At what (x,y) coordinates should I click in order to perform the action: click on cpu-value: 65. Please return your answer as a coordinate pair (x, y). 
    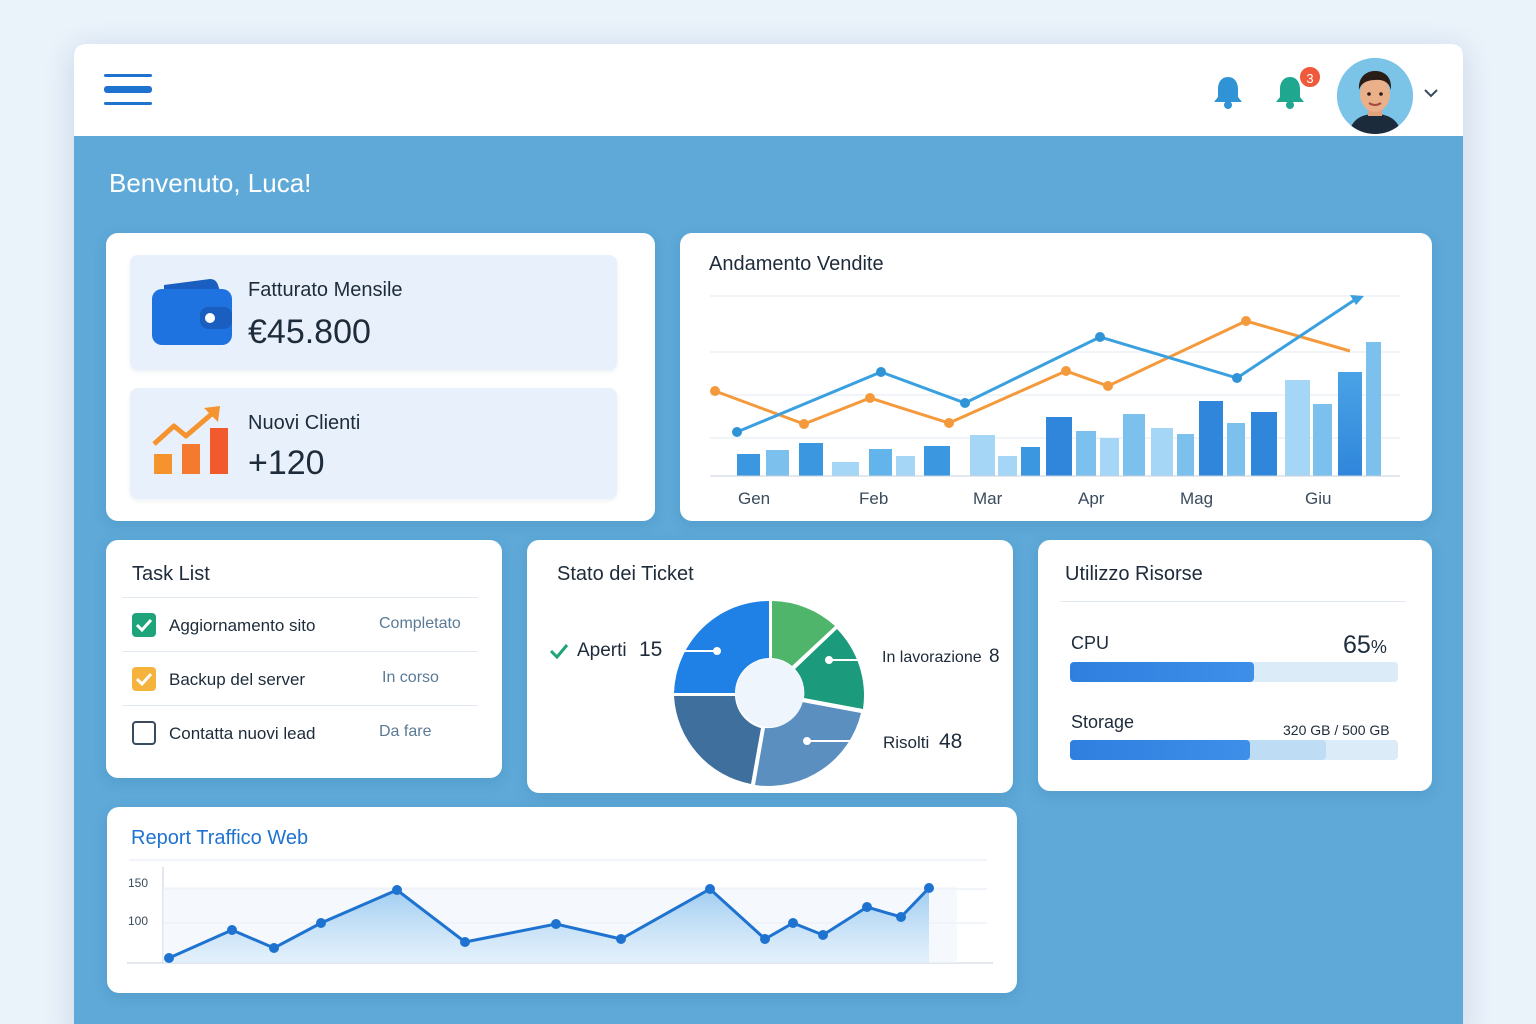
    Looking at the image, I should click on (1357, 645).